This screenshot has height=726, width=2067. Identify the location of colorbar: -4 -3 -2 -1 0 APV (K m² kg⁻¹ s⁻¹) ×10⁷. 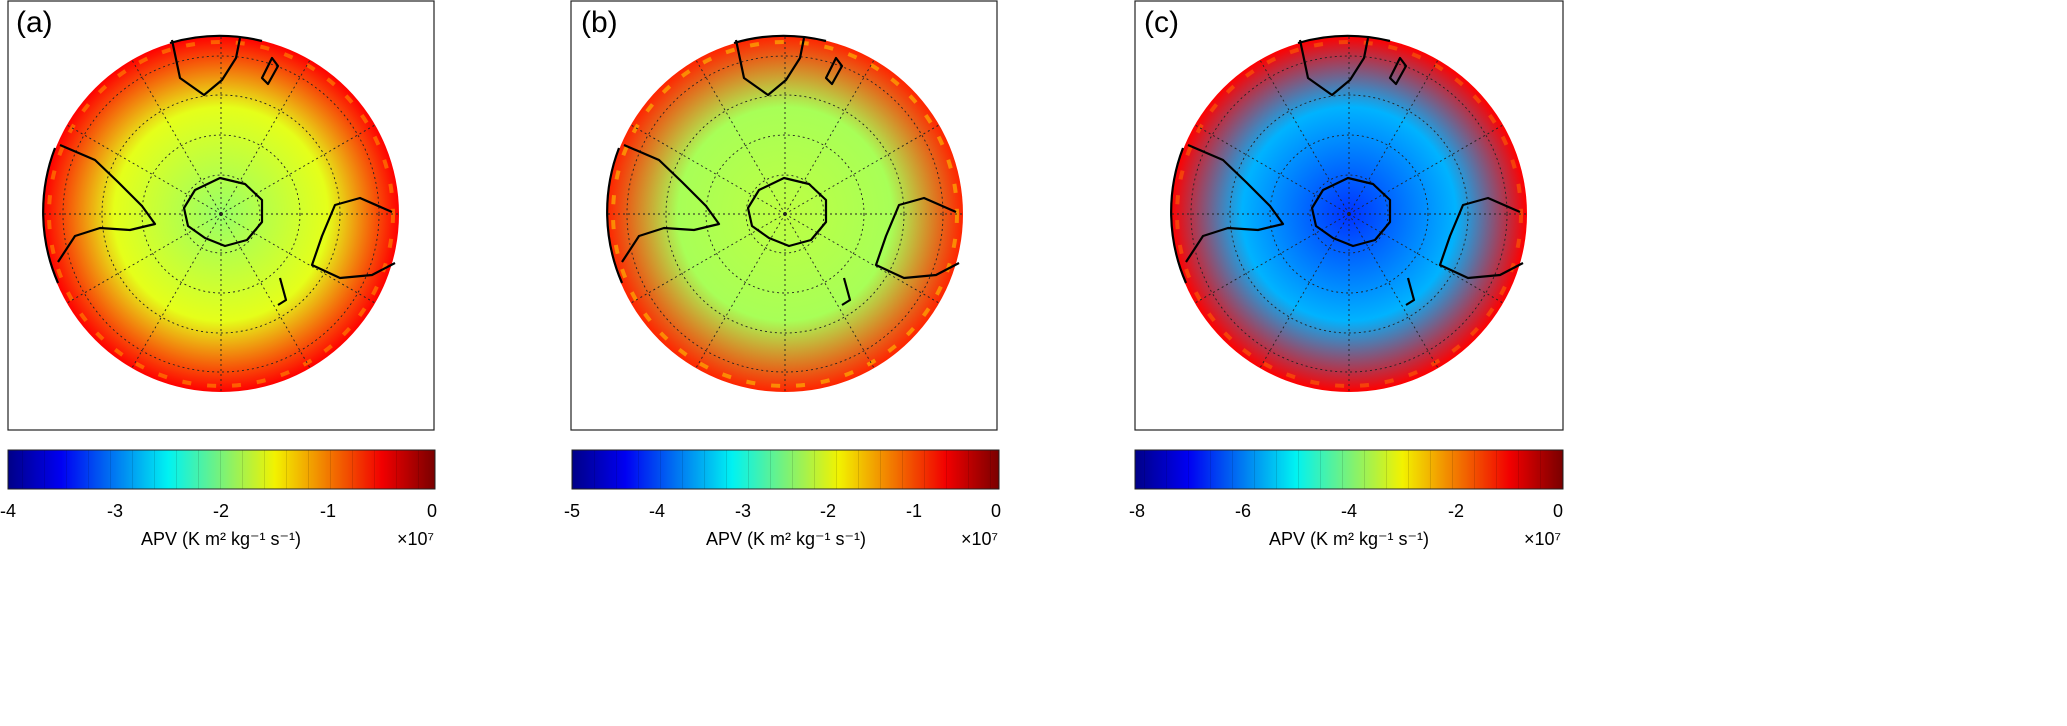
(218, 499).